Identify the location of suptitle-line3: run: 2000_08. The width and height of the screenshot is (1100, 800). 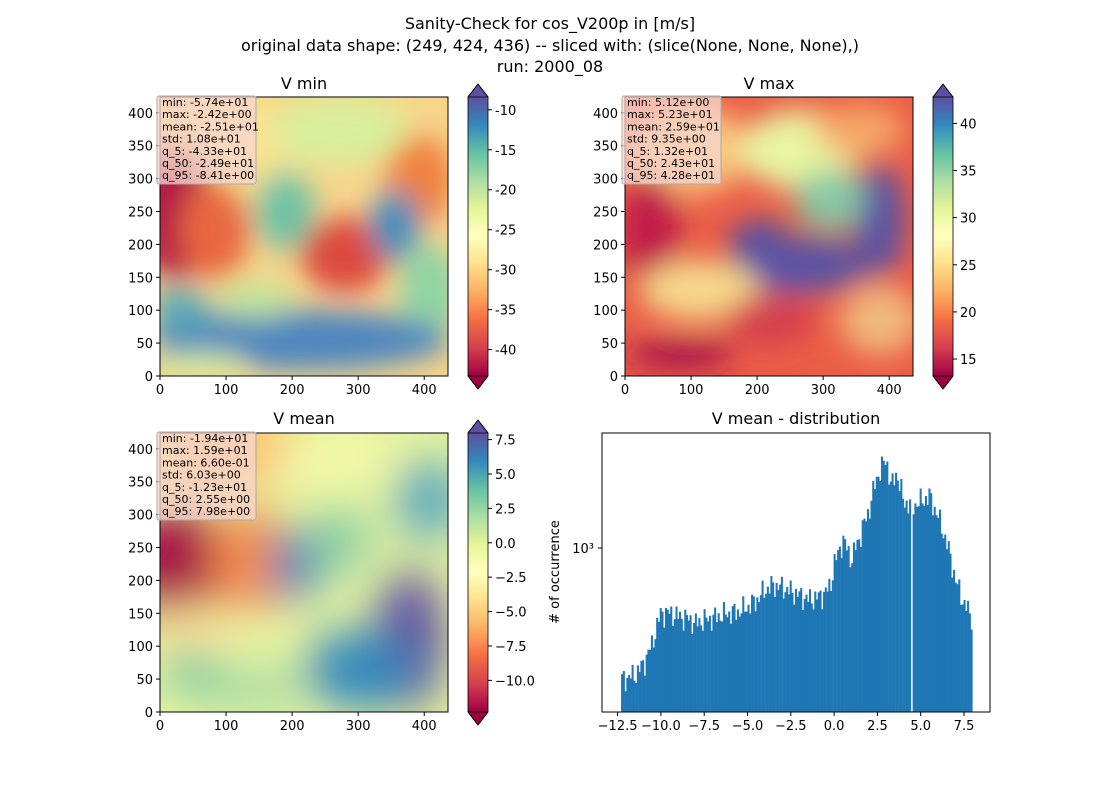
(550, 67).